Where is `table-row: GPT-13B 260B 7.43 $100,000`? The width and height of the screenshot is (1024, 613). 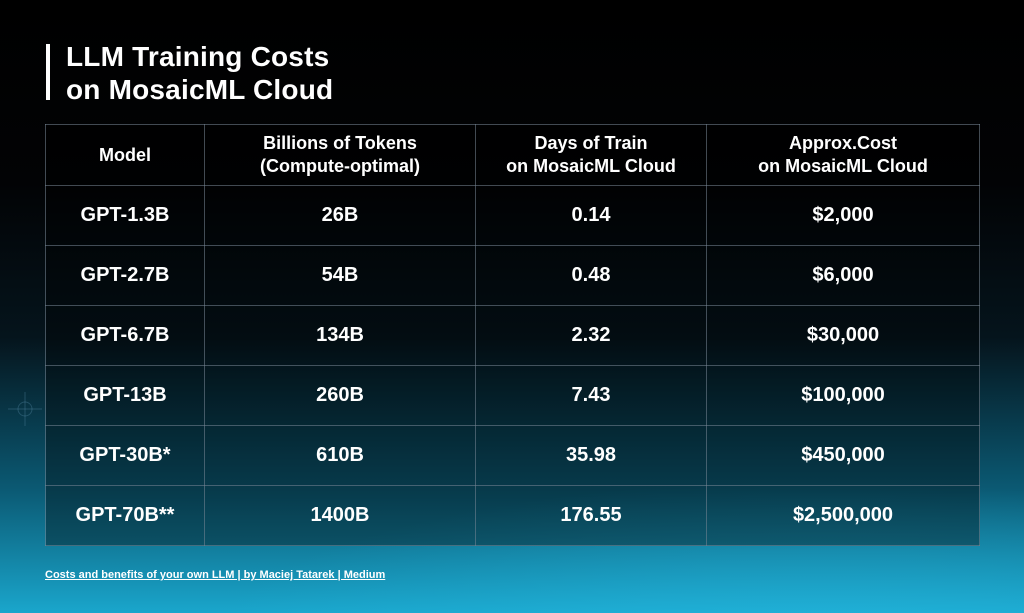
table-row: GPT-13B 260B 7.43 $100,000 is located at coordinates (512, 395).